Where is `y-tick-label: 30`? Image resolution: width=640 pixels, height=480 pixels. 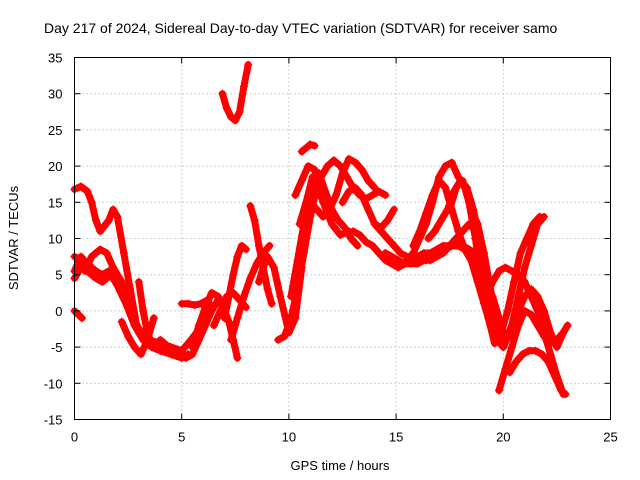 y-tick-label: 30 is located at coordinates (55, 94).